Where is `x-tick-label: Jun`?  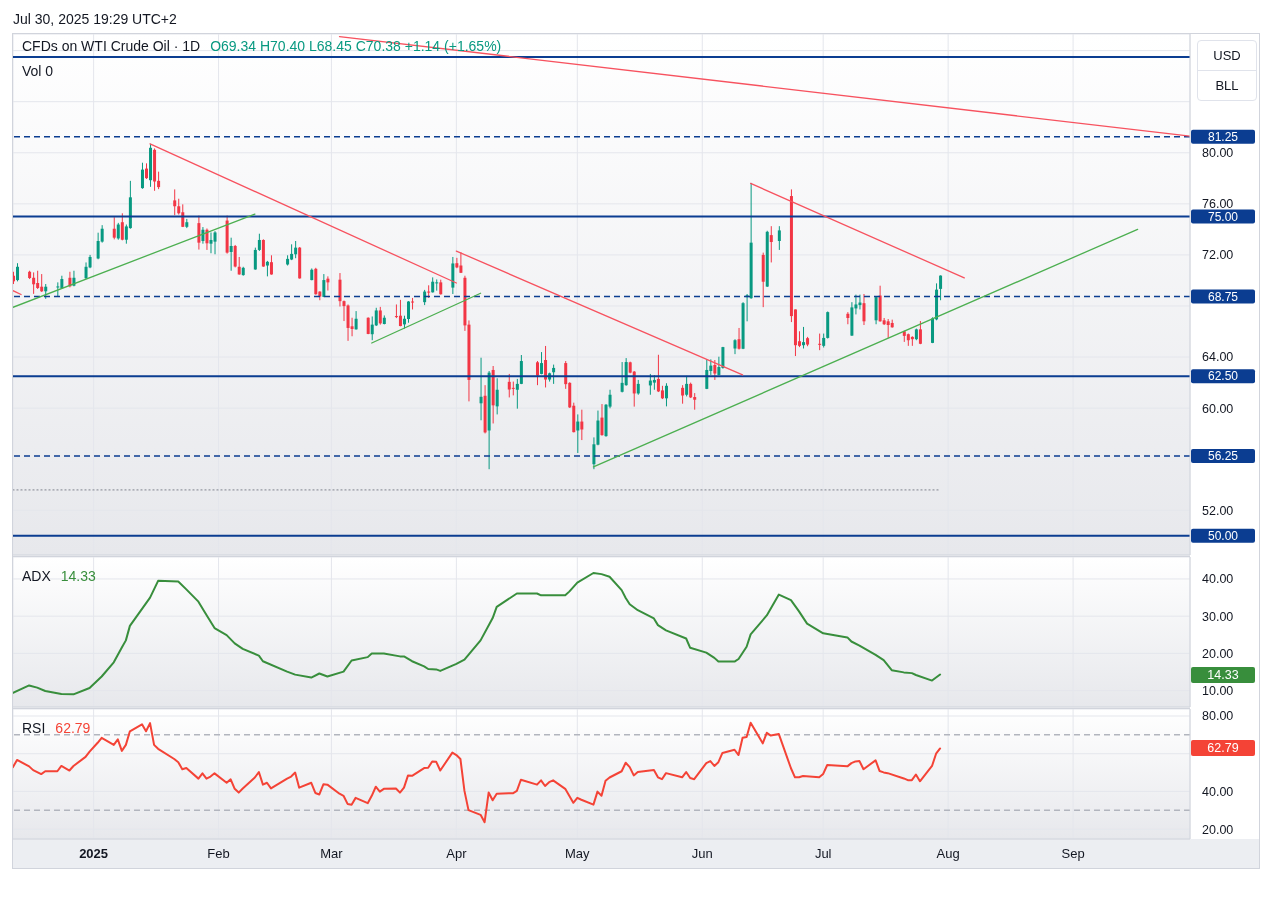 x-tick-label: Jun is located at coordinates (702, 854).